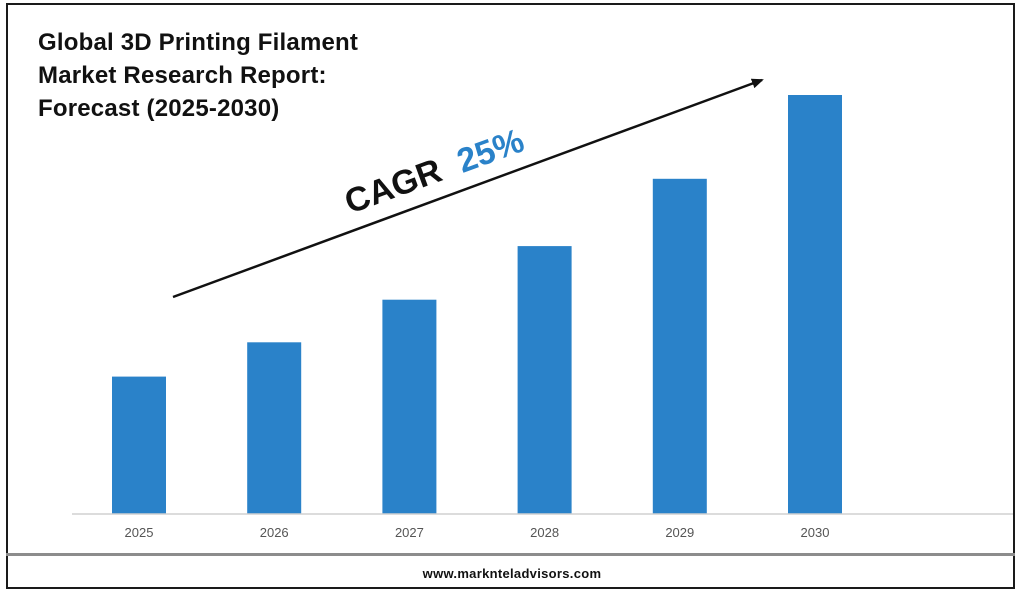 The image size is (1024, 596). What do you see at coordinates (679, 346) in the screenshot?
I see `bar-2029` at bounding box center [679, 346].